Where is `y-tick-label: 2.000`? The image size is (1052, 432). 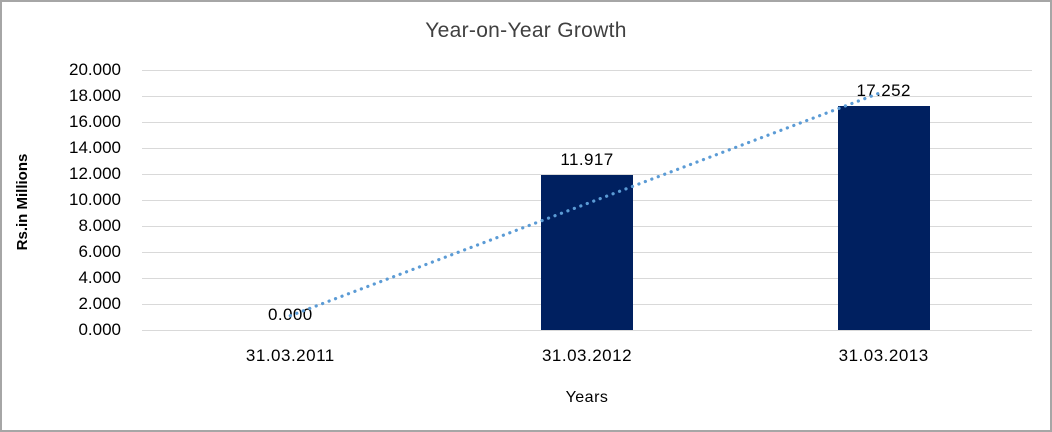 y-tick-label: 2.000 is located at coordinates (99, 303).